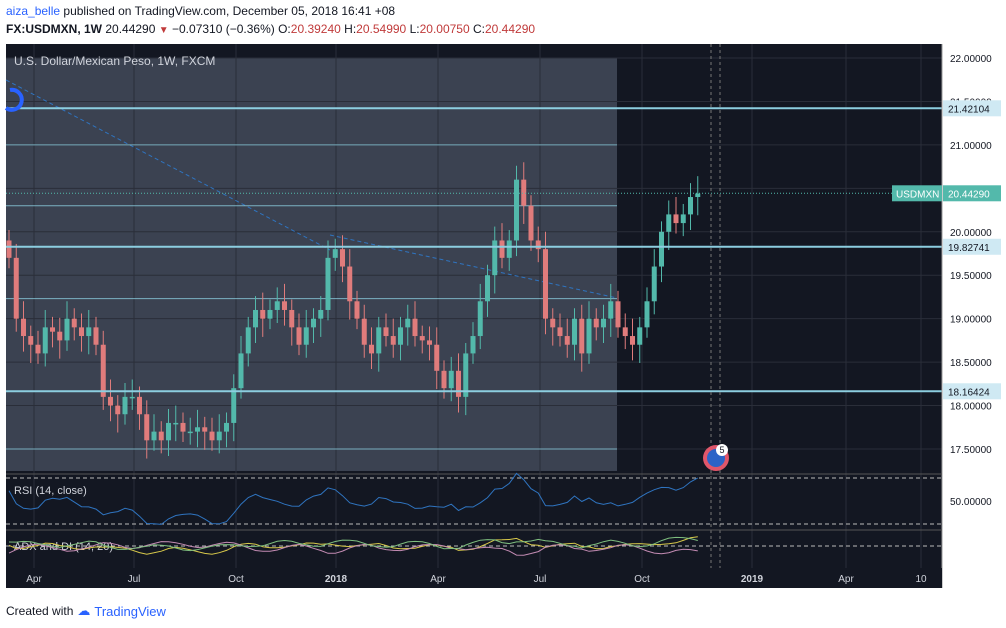  What do you see at coordinates (438, 579) in the screenshot?
I see `time-tick: Apr` at bounding box center [438, 579].